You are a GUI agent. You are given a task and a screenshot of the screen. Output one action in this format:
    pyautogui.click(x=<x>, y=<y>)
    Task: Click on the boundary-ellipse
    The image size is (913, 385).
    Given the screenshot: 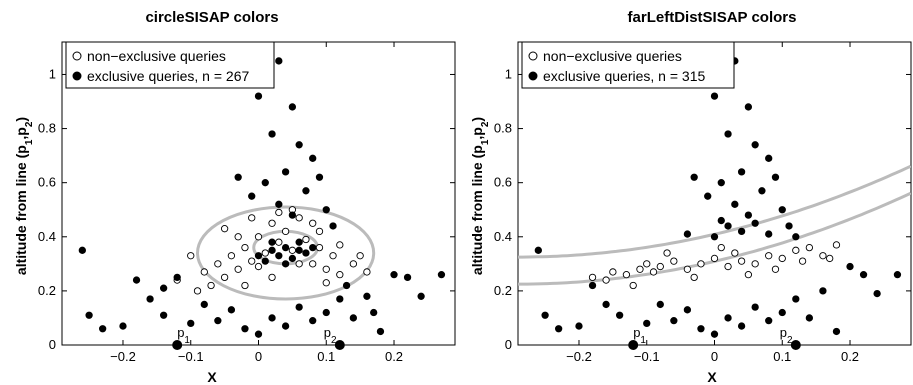 What is the action you would take?
    pyautogui.click(x=286, y=253)
    